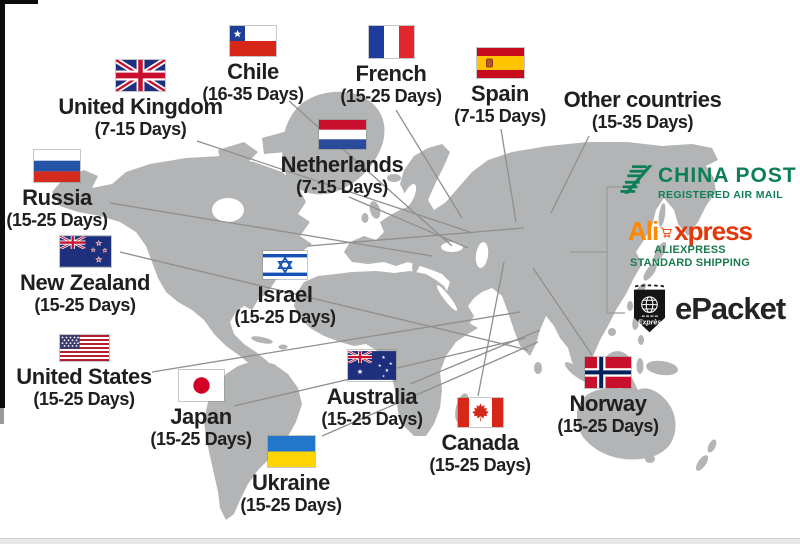  I want to click on aliexpress-subtitle-2: STANDARD SHIPPING, so click(690, 263).